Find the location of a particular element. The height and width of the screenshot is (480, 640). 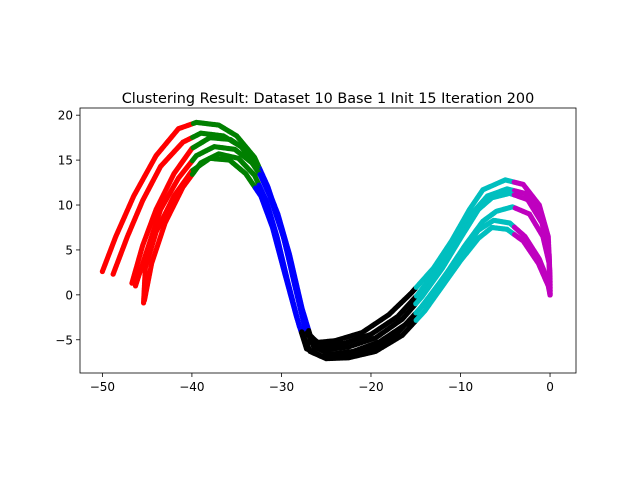

x-tick-label: −30 is located at coordinates (281, 387).